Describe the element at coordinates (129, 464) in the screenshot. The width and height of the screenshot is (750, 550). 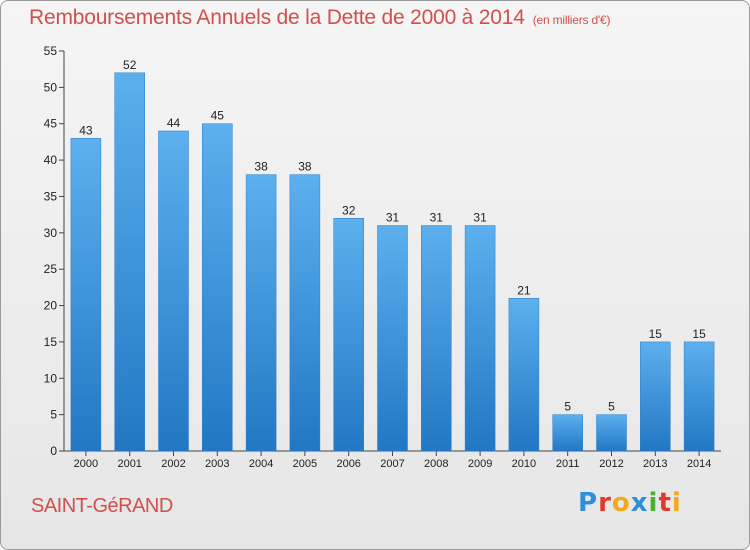
I see `x-tick-label: 2001` at that location.